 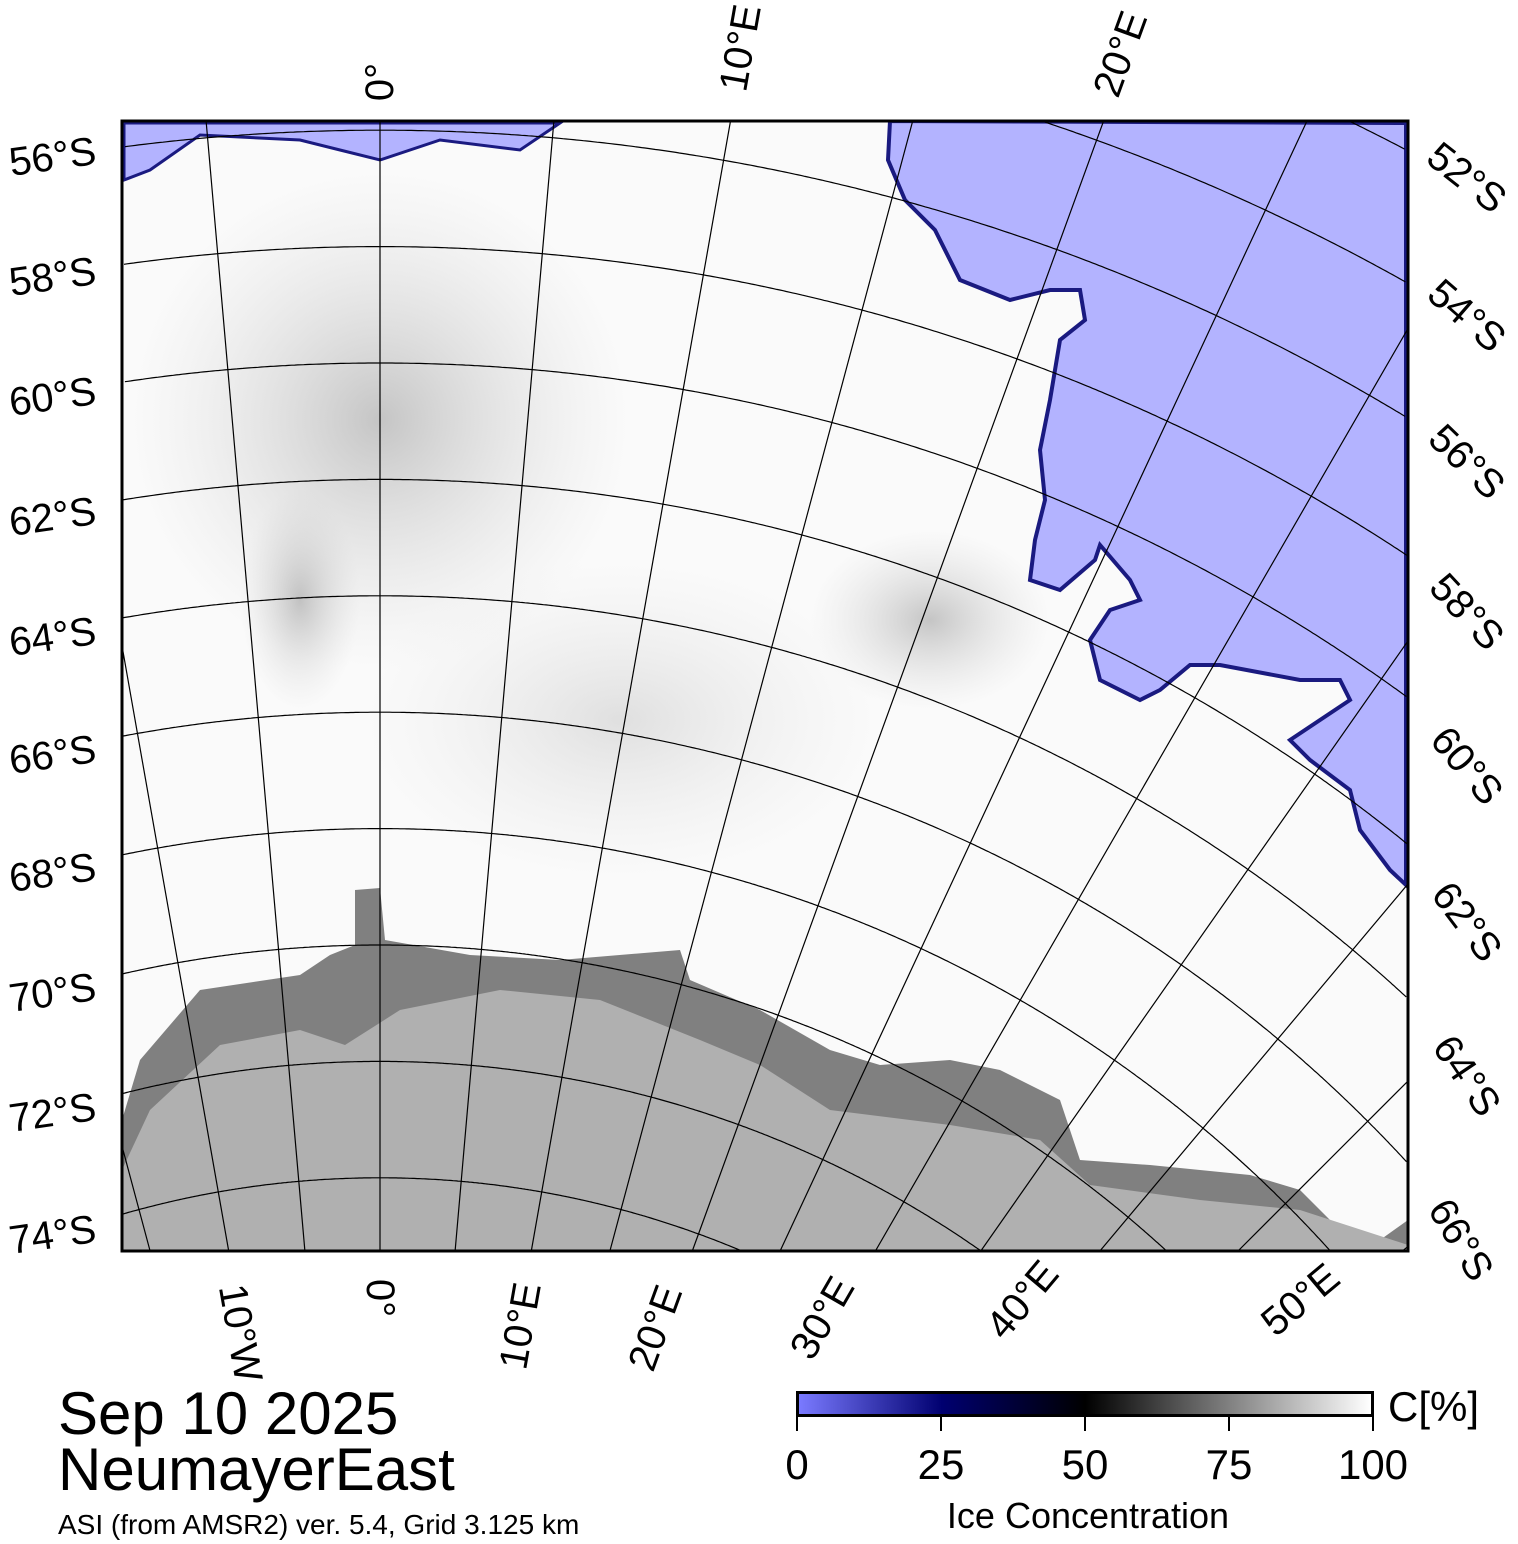 What do you see at coordinates (380, 1298) in the screenshot?
I see `bottom-longitude-label: 0°` at bounding box center [380, 1298].